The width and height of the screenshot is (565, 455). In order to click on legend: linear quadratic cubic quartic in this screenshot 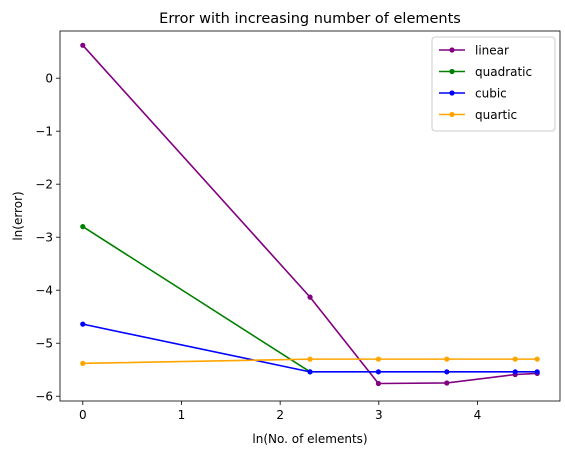, I will do `click(493, 84)`.